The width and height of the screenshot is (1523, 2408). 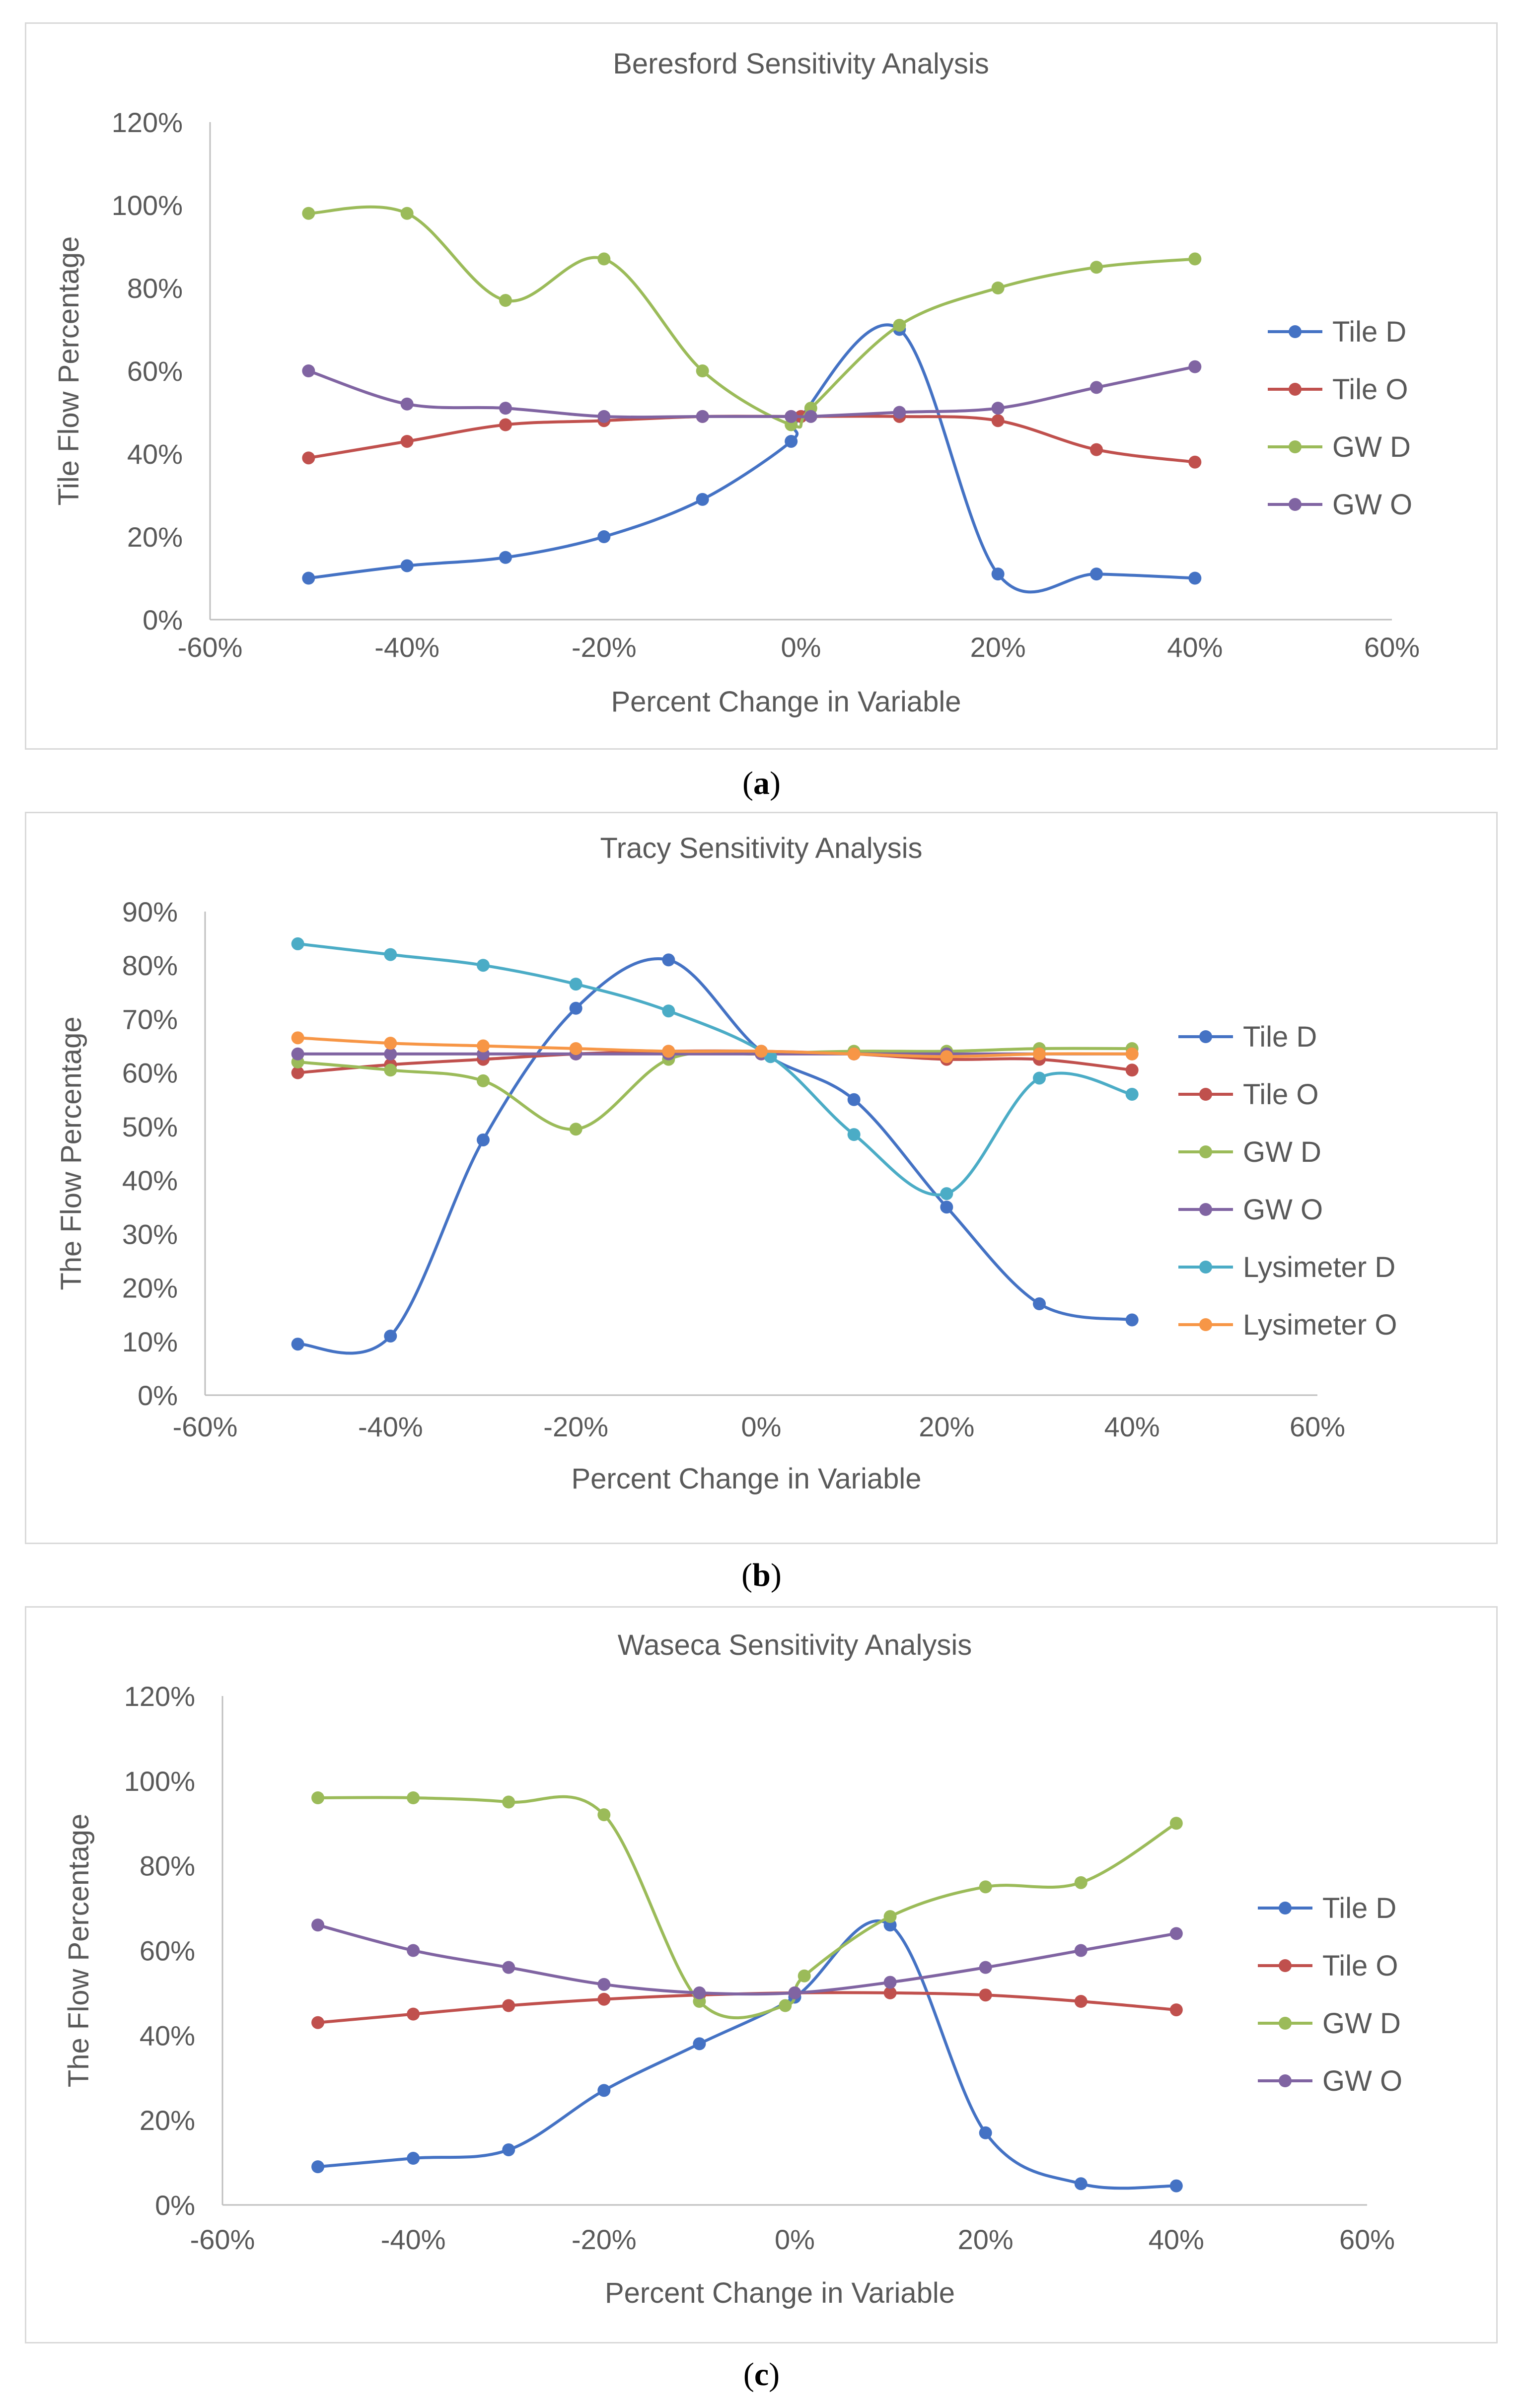 What do you see at coordinates (150, 1126) in the screenshot?
I see `y-tick-label: 50%` at bounding box center [150, 1126].